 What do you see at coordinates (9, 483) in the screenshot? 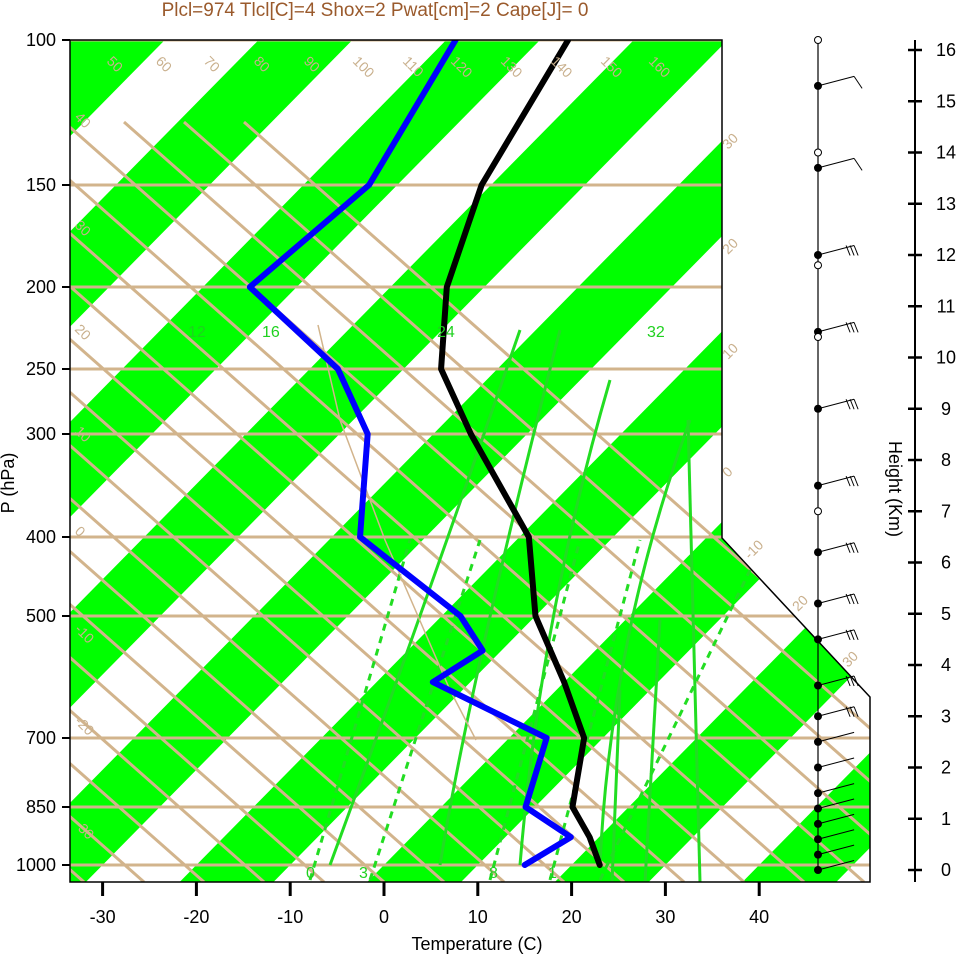
I see `y-axis-title: P (hPa)` at bounding box center [9, 483].